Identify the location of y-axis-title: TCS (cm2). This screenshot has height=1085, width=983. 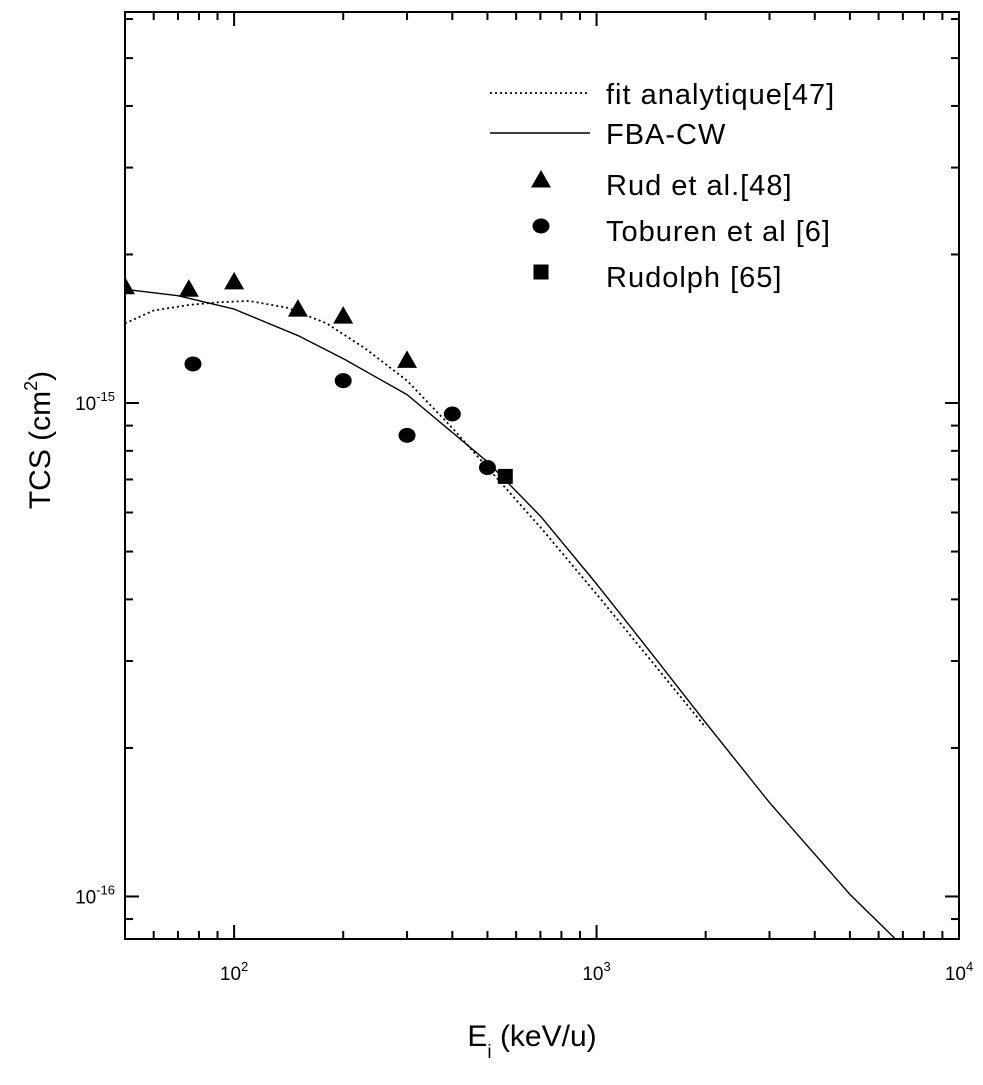
(39, 440).